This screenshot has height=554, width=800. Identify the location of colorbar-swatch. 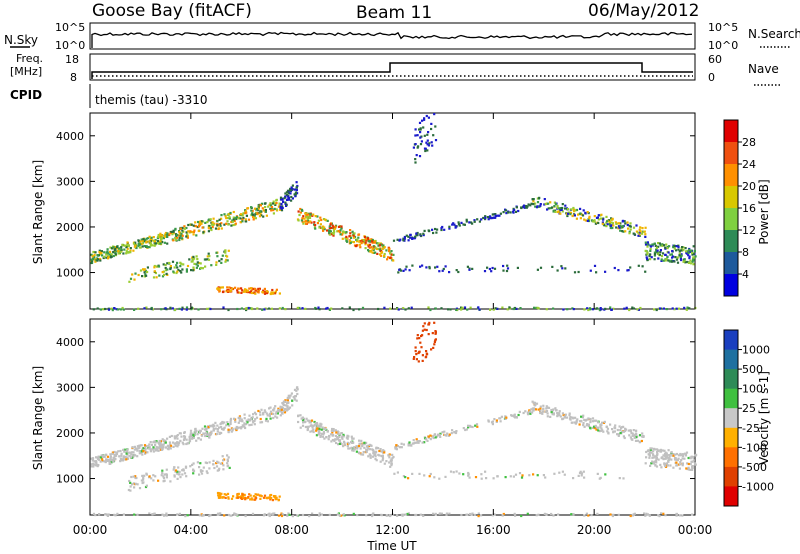
(731, 219).